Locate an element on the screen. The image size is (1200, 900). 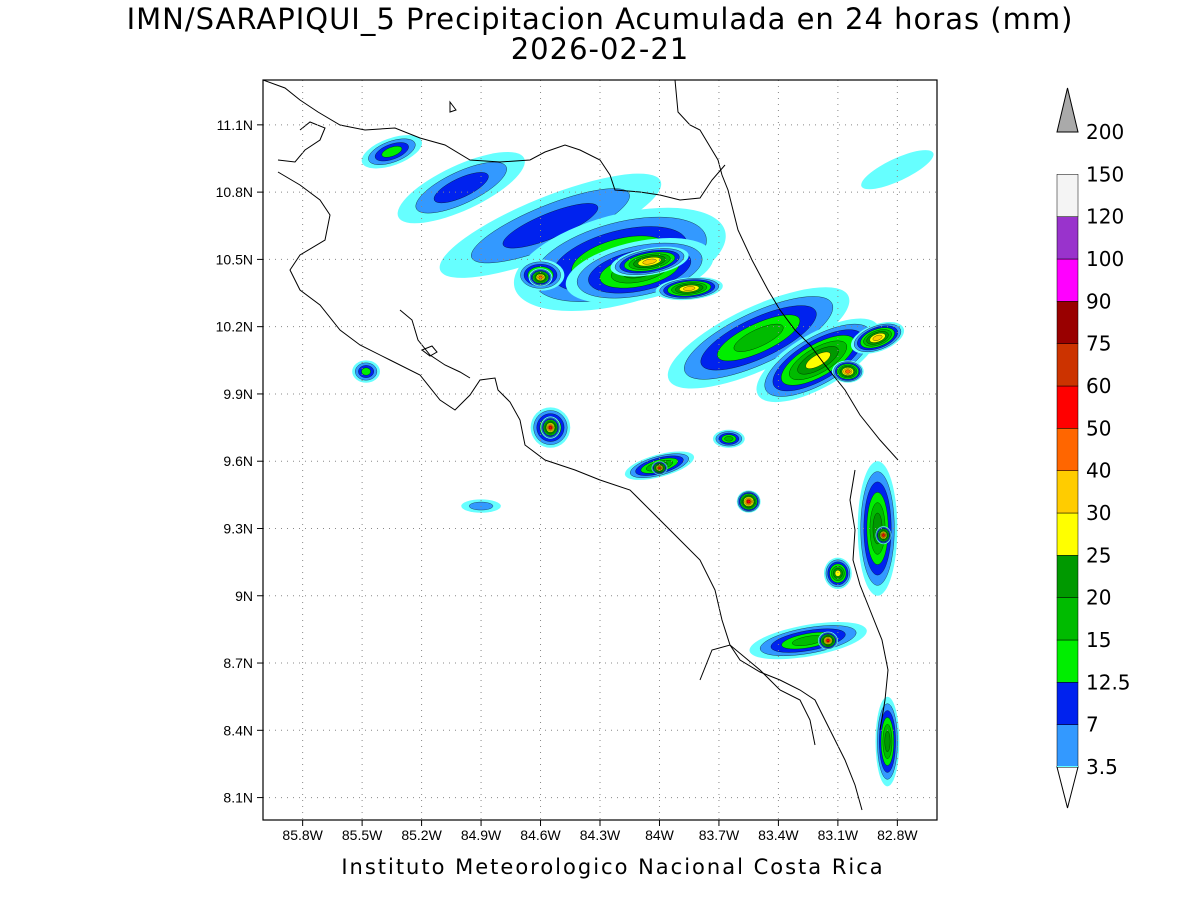
lon-tick-label: 84.6W is located at coordinates (540, 835).